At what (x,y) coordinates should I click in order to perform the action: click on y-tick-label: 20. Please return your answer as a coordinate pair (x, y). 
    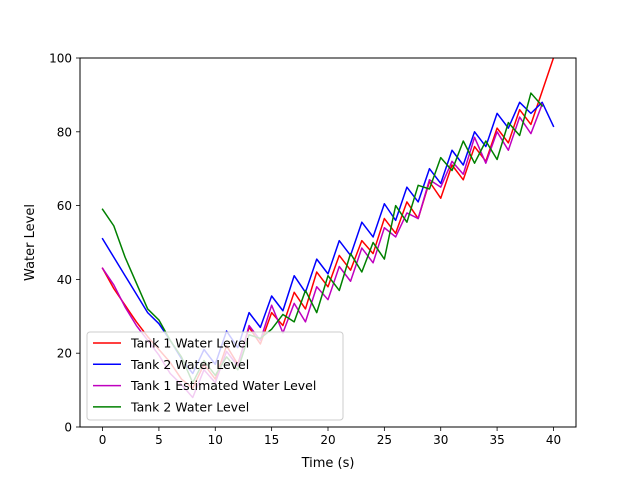
    Looking at the image, I should click on (64, 354).